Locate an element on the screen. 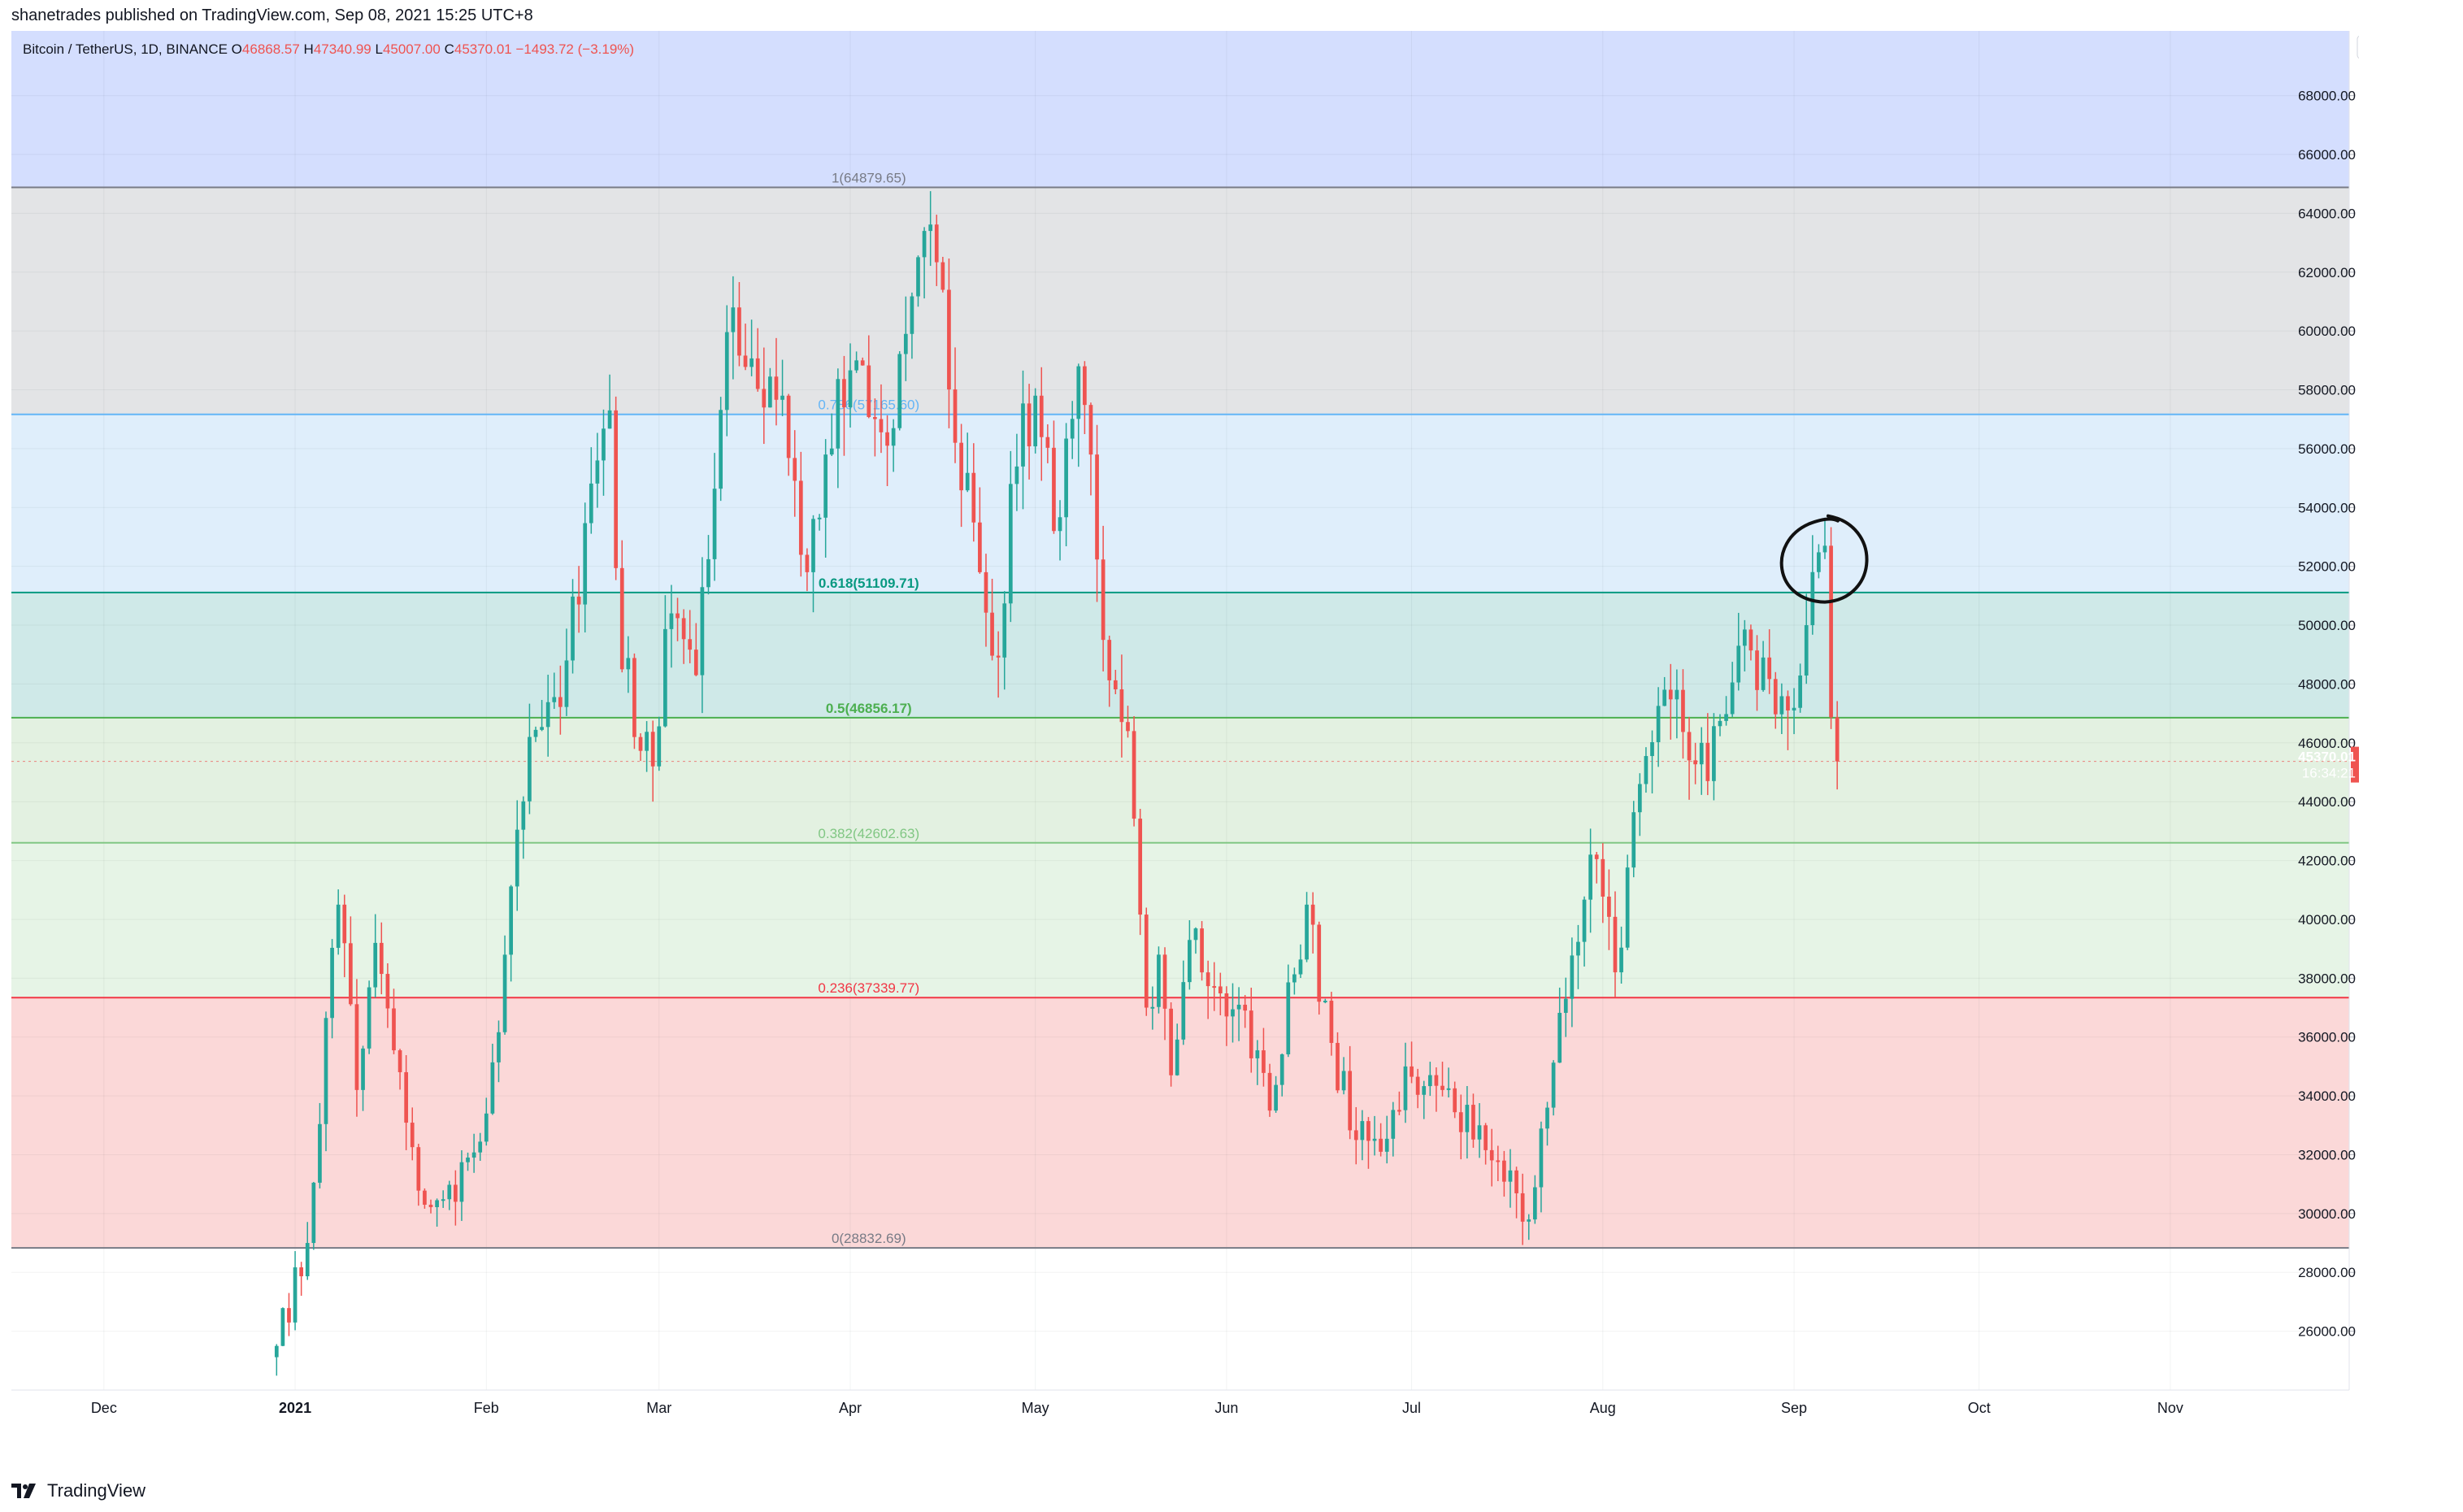  price-tick-label: 48000.00 is located at coordinates (2327, 684).